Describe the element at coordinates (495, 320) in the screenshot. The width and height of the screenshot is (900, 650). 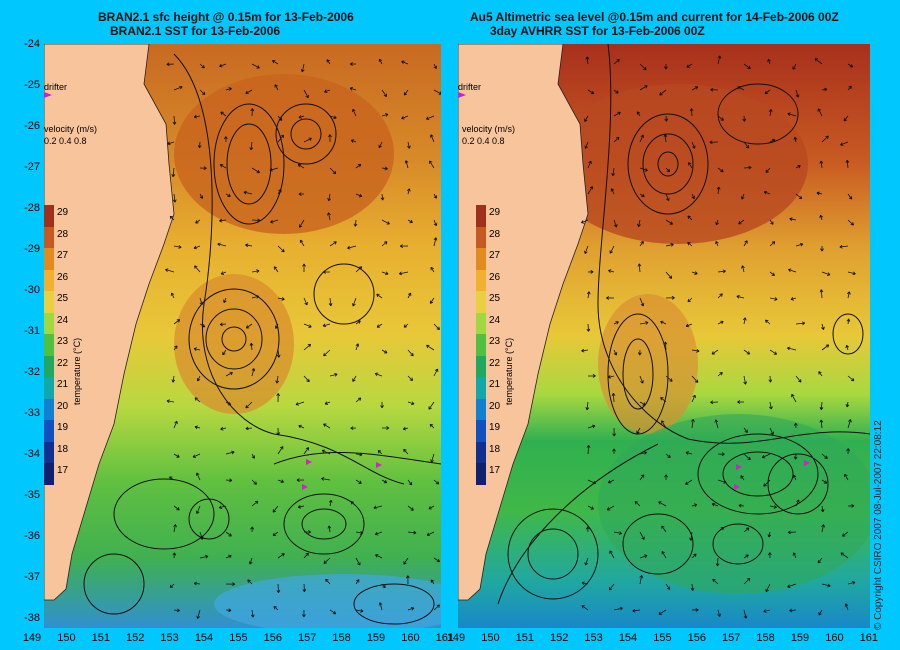
I see `colorbar-tick: 24` at that location.